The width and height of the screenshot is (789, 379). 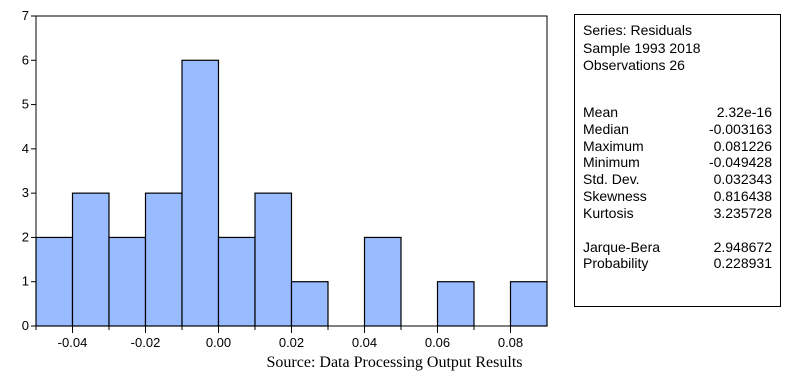 What do you see at coordinates (601, 112) in the screenshot?
I see `stat-label: Mean` at bounding box center [601, 112].